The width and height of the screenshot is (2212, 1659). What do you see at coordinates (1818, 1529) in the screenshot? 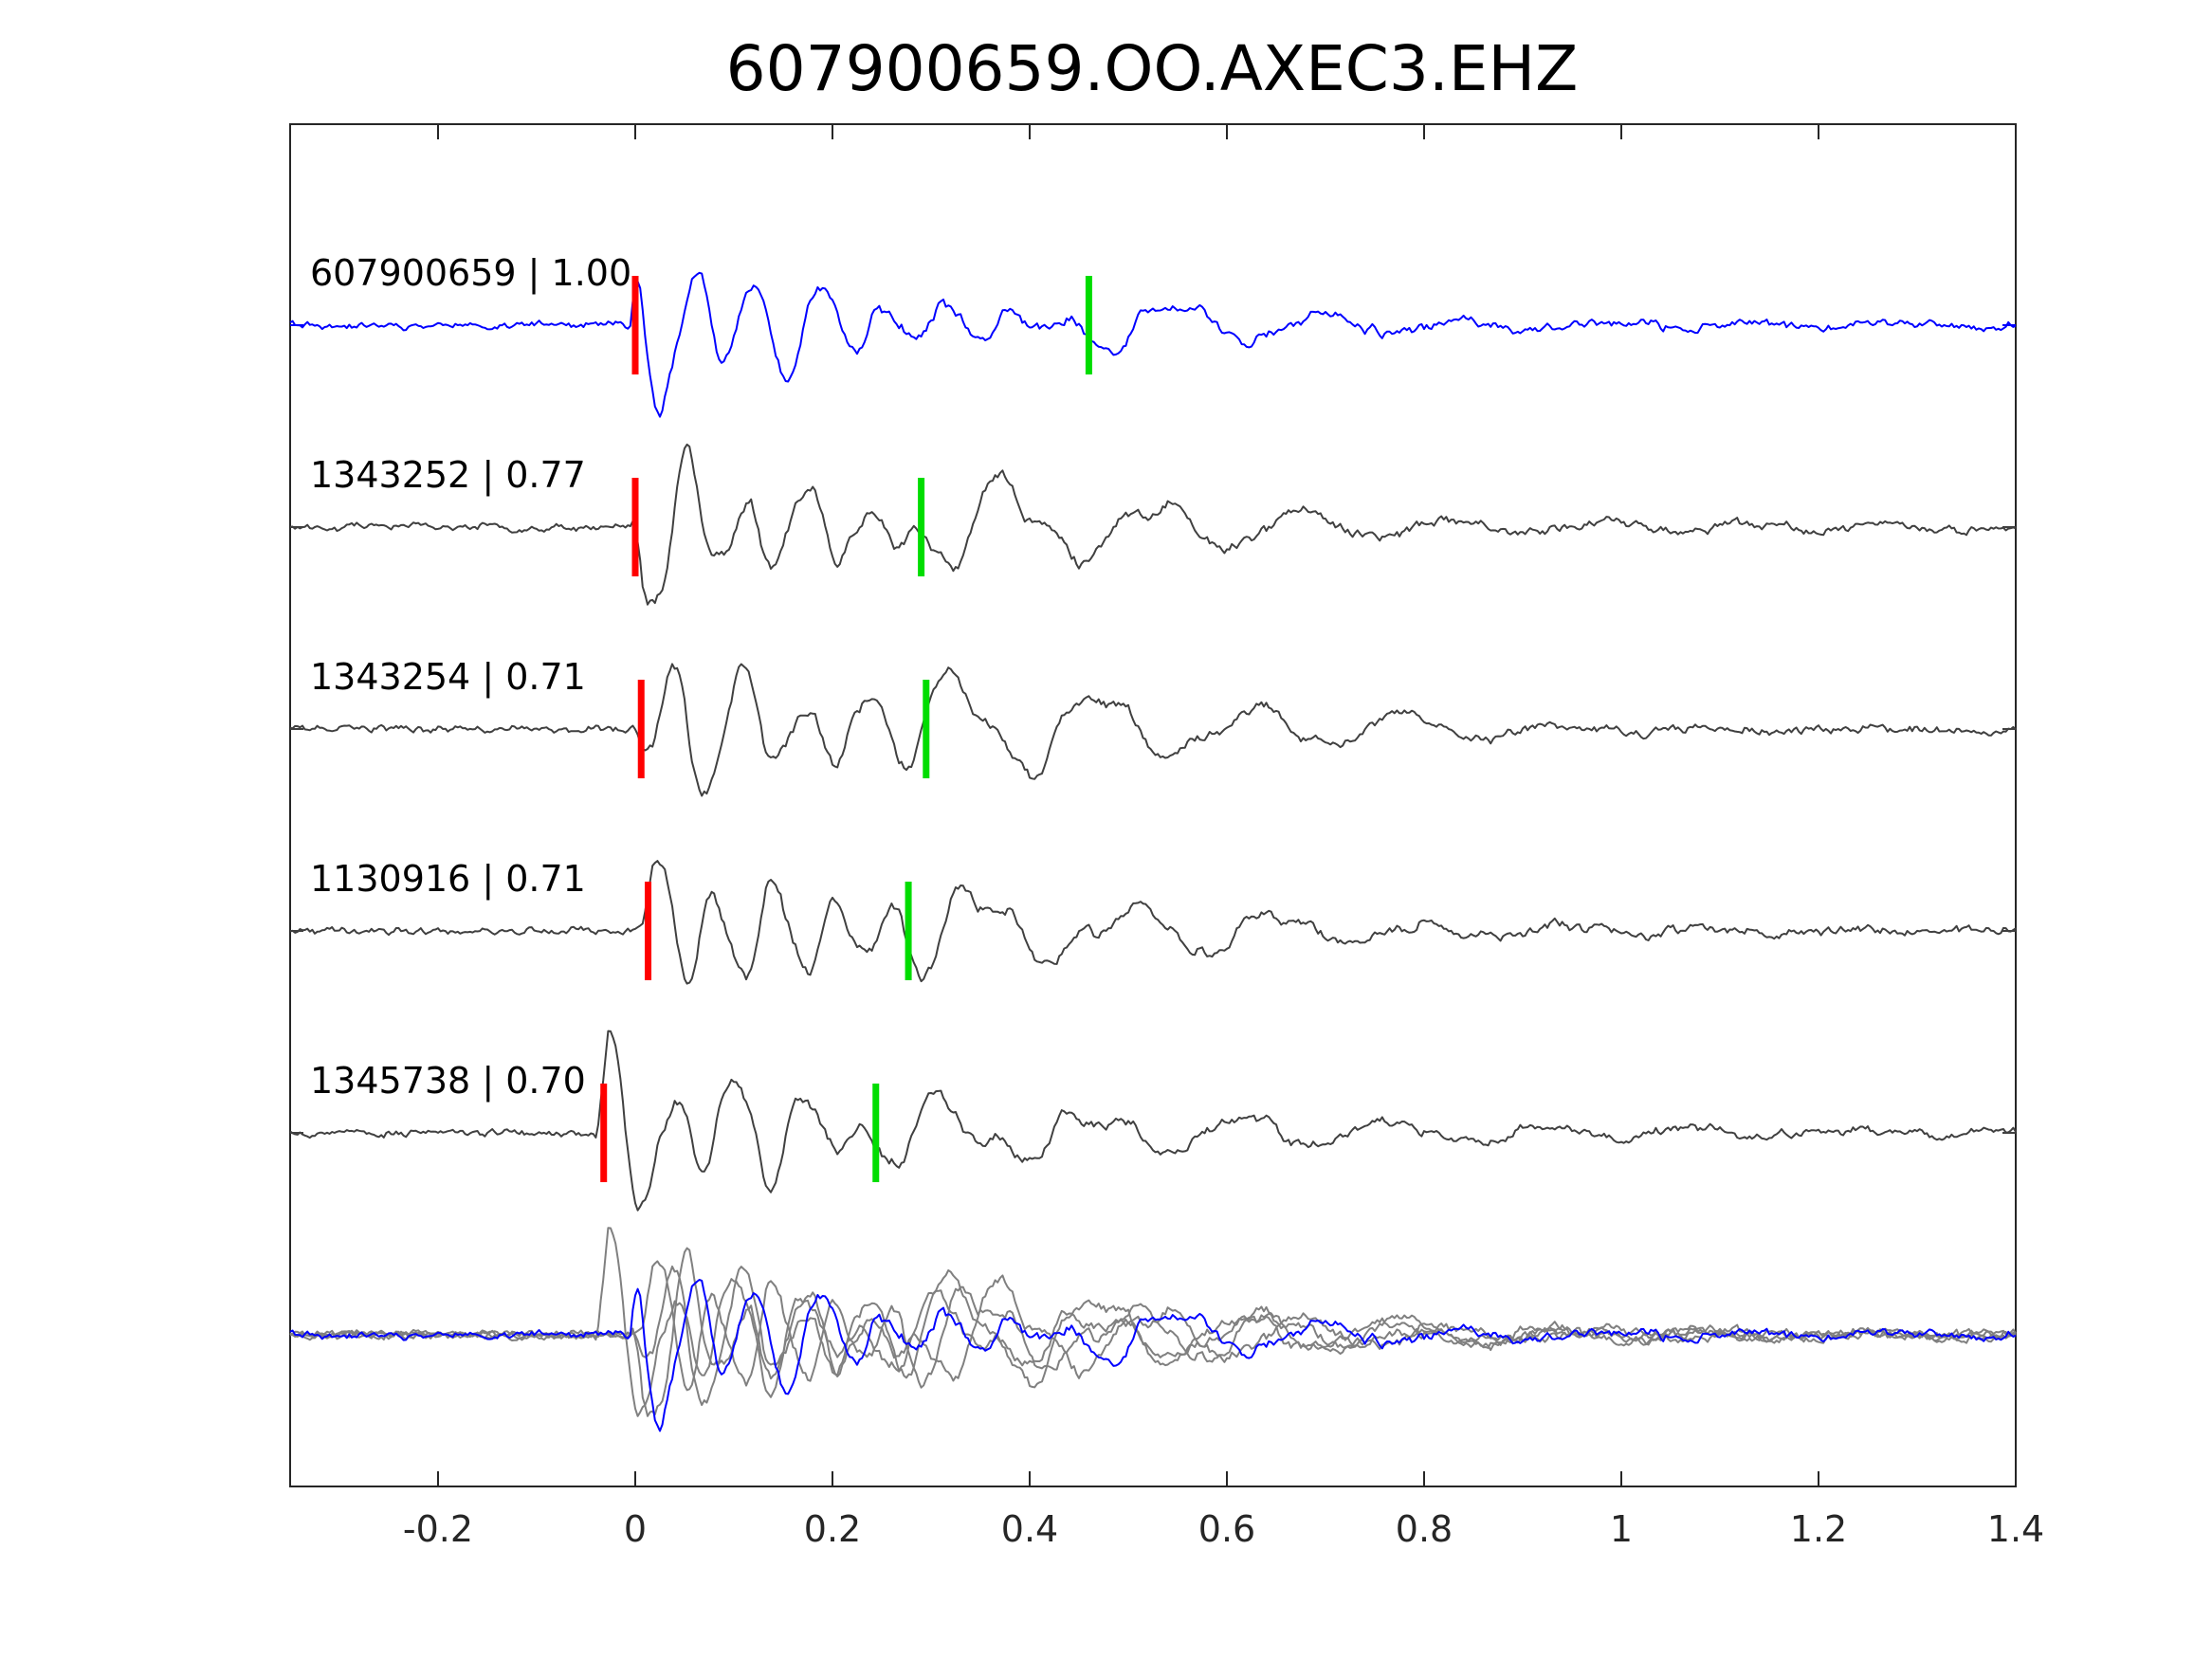
I see `x-tick-label: 1.2` at bounding box center [1818, 1529].